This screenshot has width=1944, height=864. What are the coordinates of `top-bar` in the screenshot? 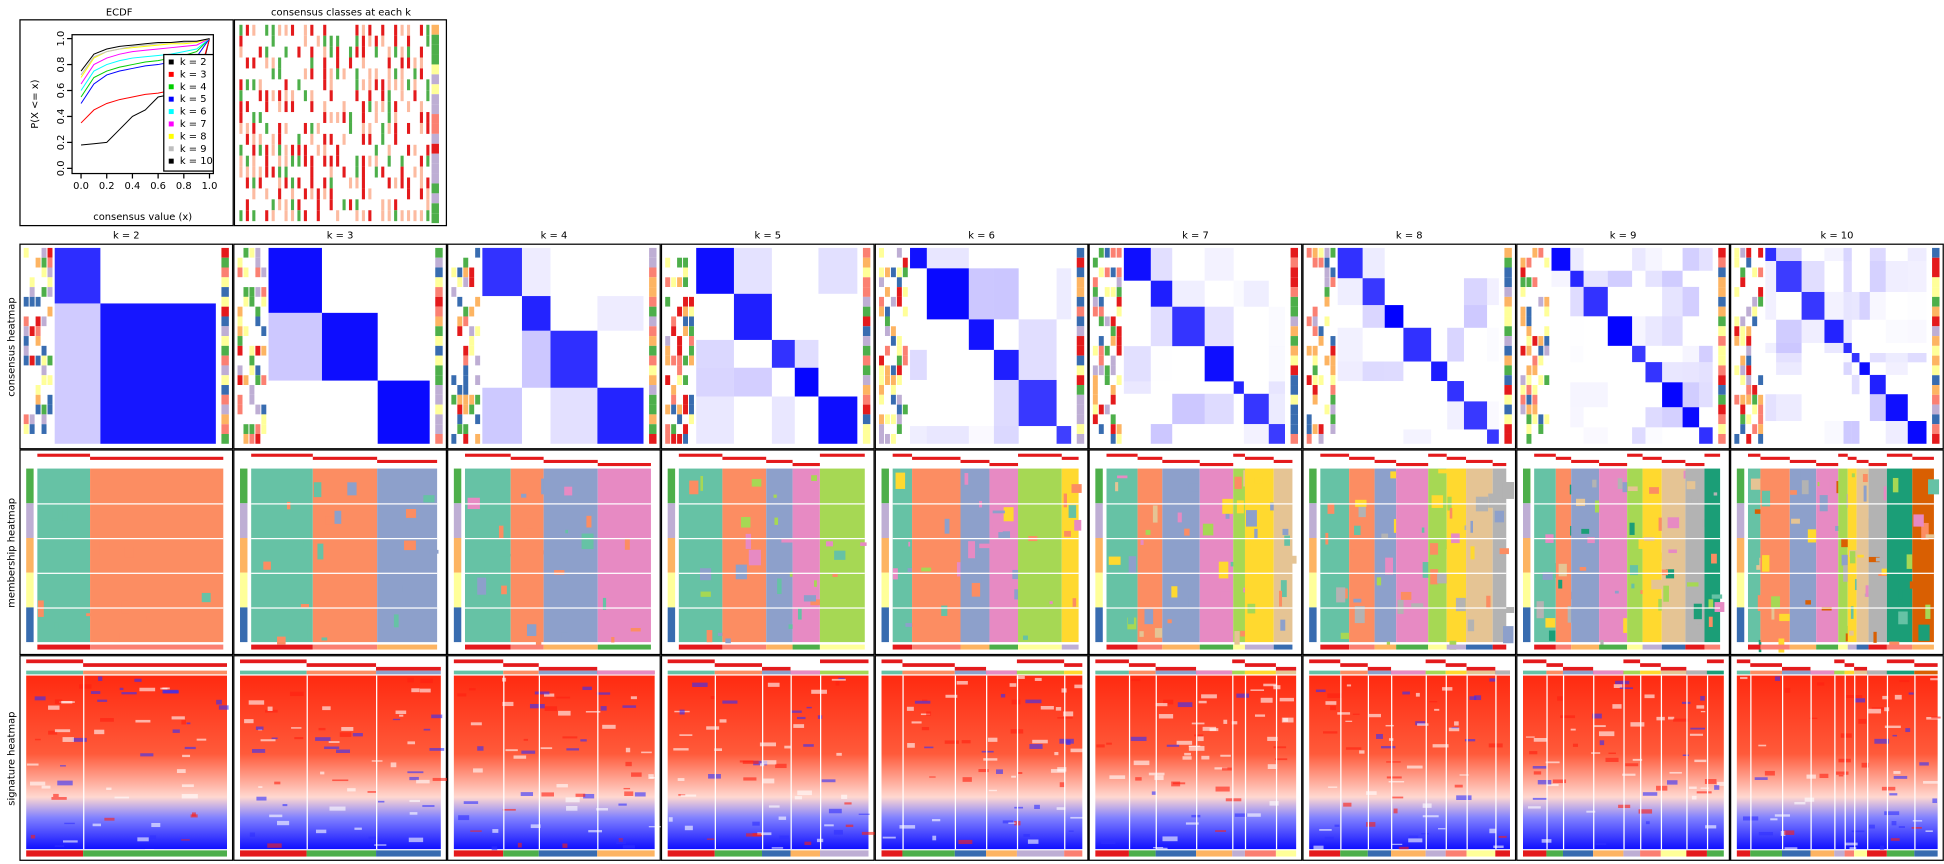 It's located at (892, 661).